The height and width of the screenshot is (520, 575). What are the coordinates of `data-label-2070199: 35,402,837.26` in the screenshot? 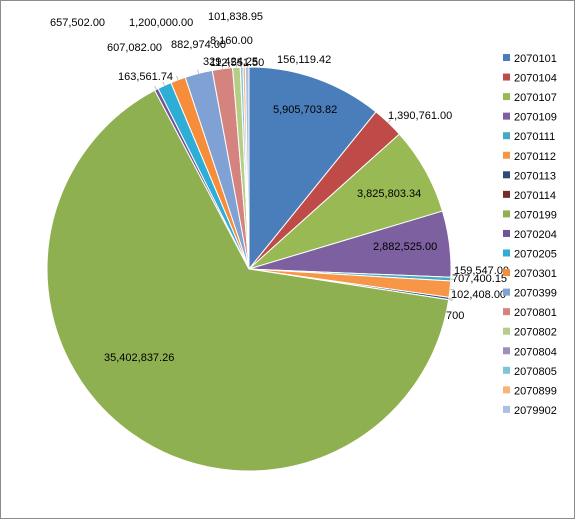 It's located at (139, 358).